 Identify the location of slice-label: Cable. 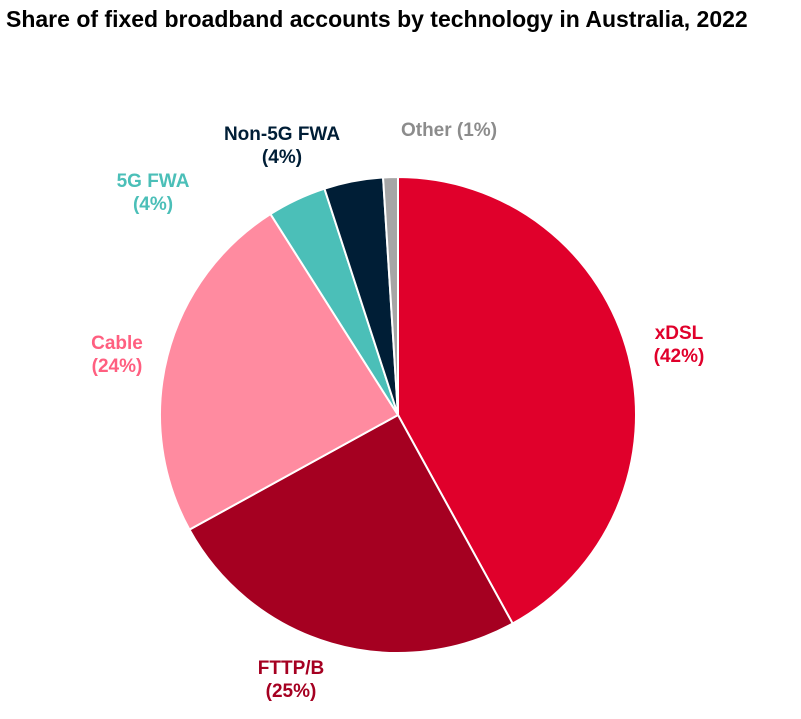
(117, 343).